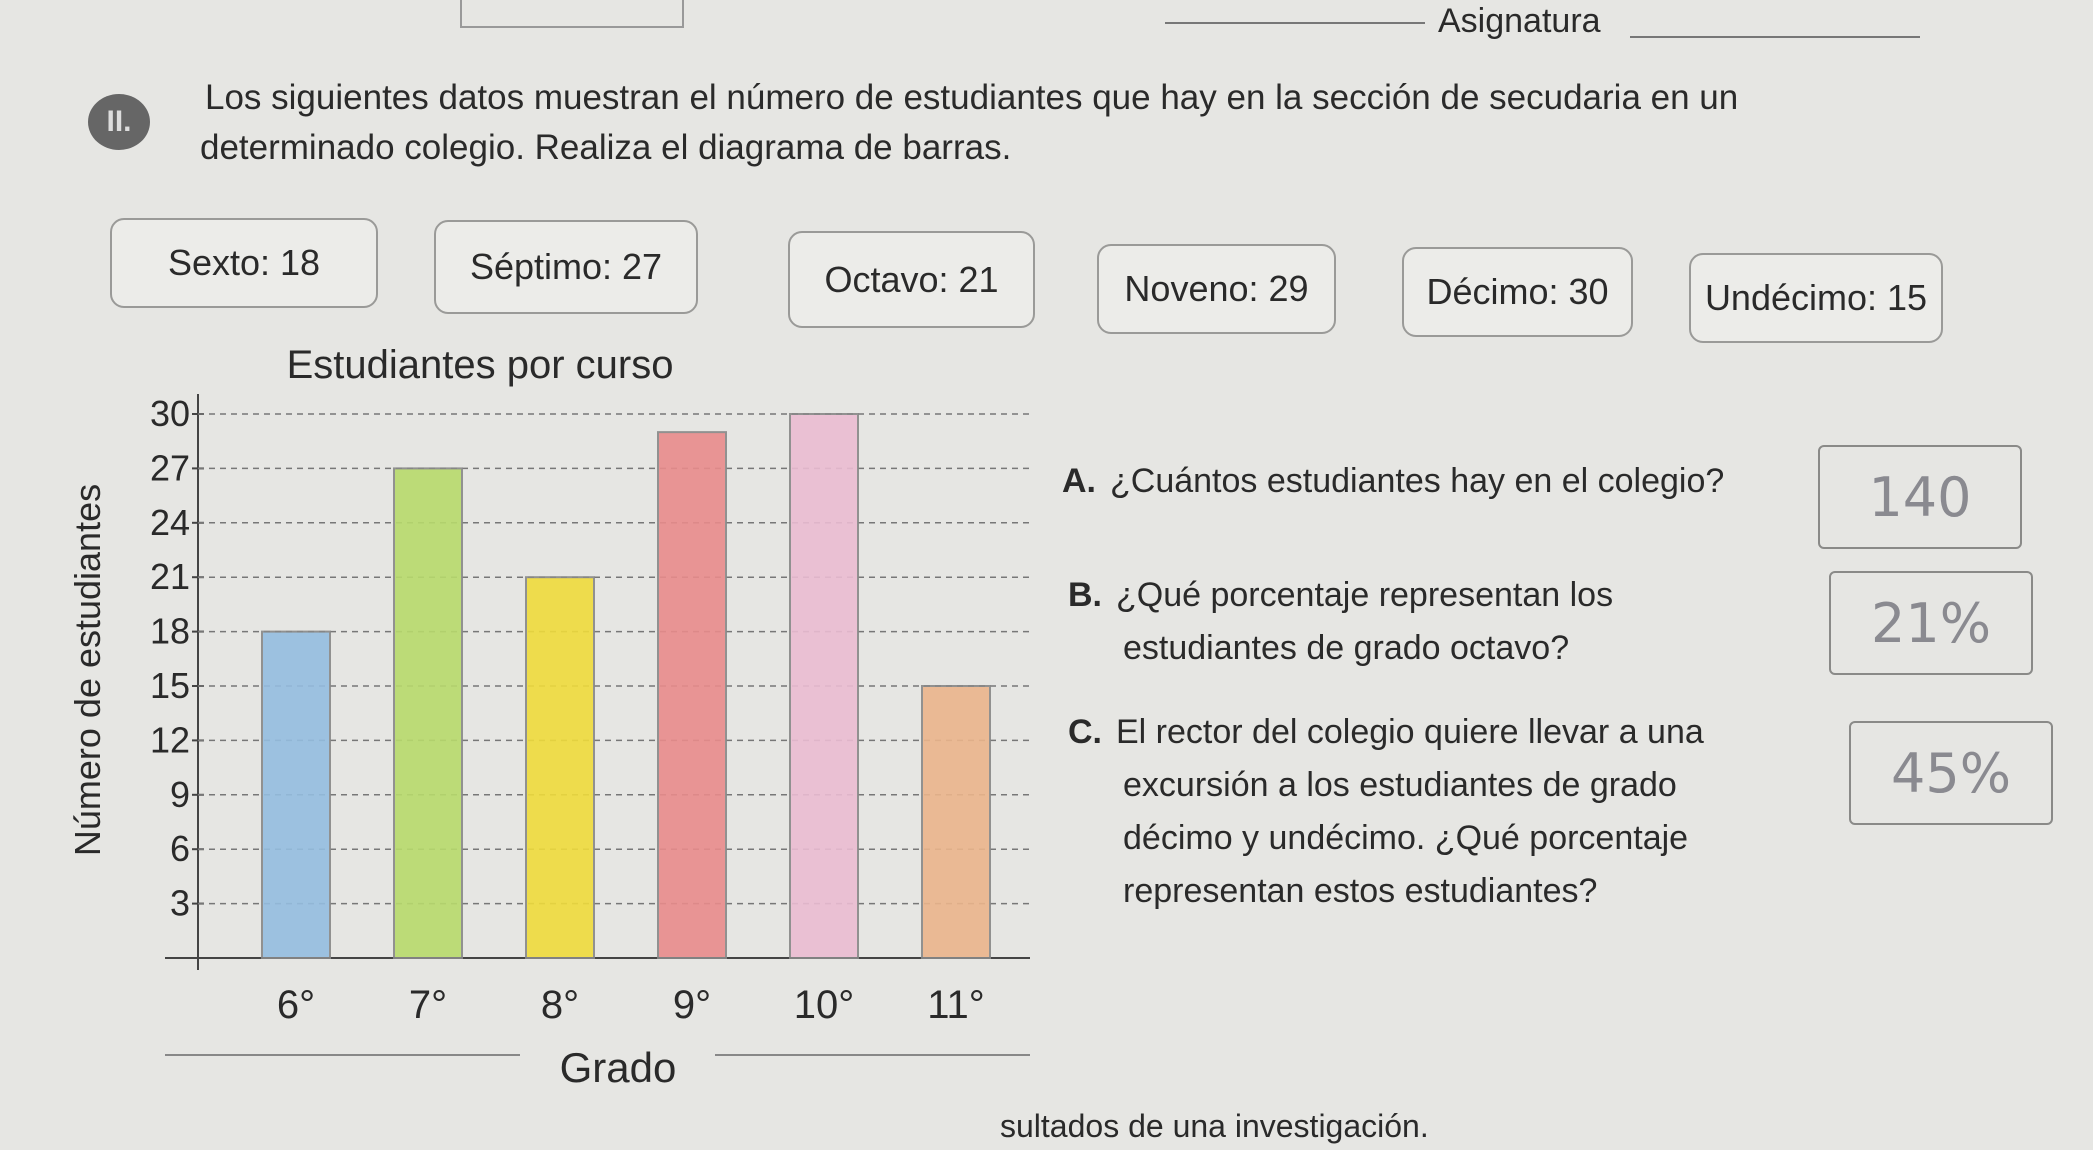 The height and width of the screenshot is (1150, 2093). I want to click on y-tick-label: 3, so click(180, 903).